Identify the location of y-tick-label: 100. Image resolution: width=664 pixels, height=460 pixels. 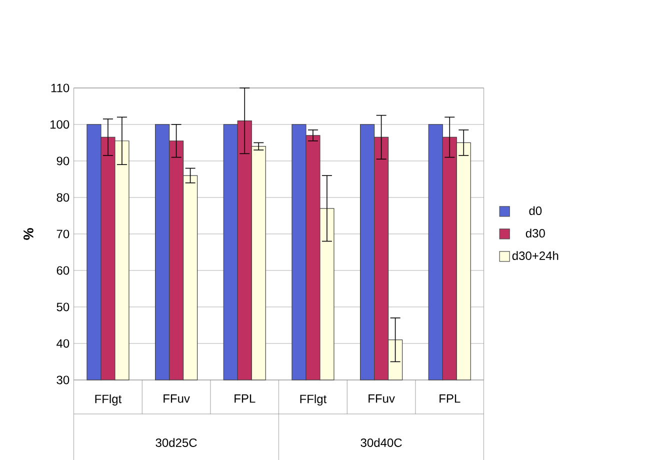
(60, 124).